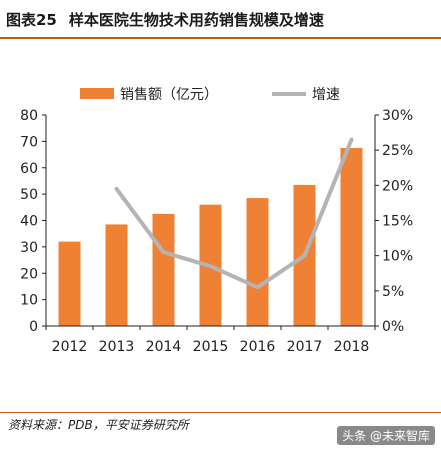 The height and width of the screenshot is (451, 441). Describe the element at coordinates (31, 20) in the screenshot. I see `figure-number: 图表25` at that location.